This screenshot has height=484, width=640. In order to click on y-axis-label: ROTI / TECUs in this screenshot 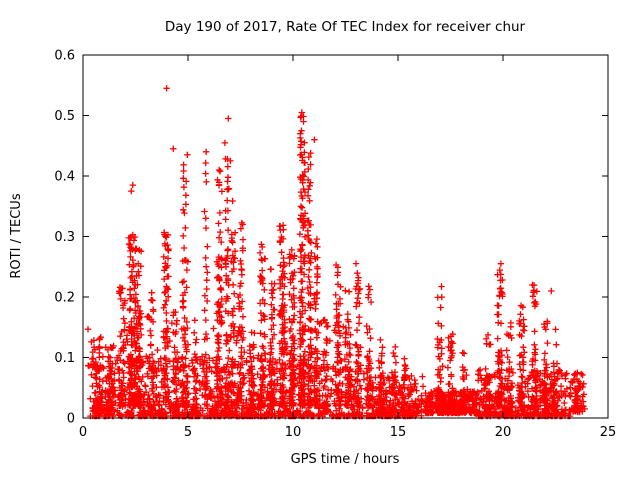, I will do `click(16, 235)`.